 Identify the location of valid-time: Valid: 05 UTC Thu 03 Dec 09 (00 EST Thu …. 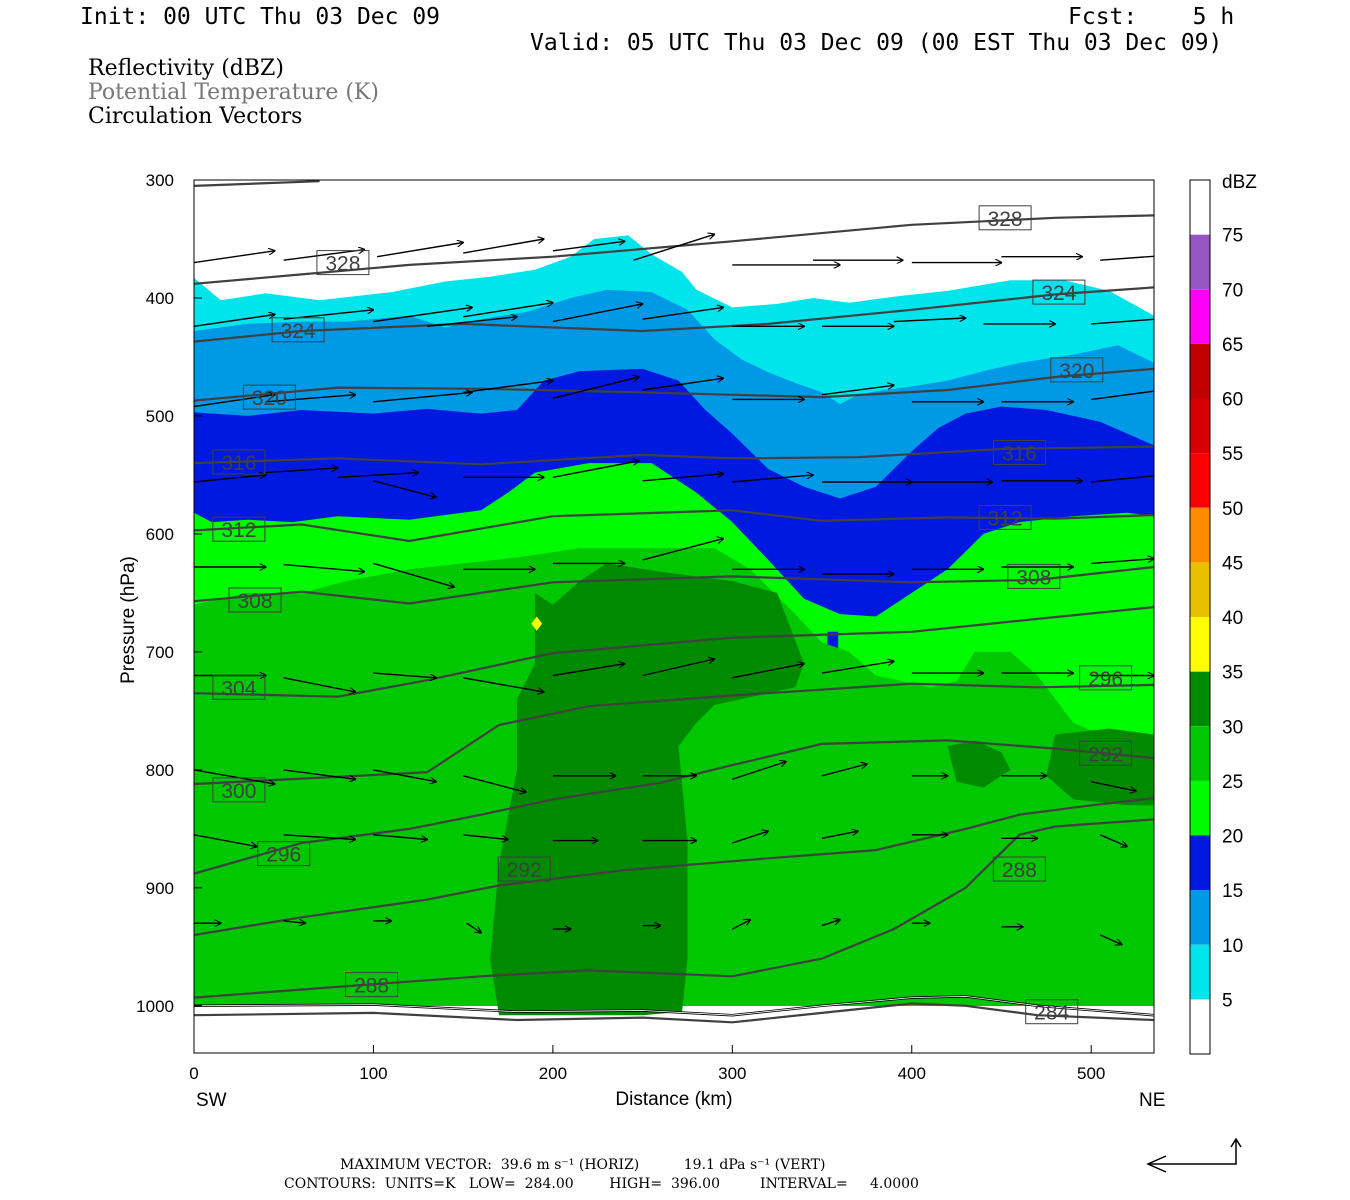
(876, 43).